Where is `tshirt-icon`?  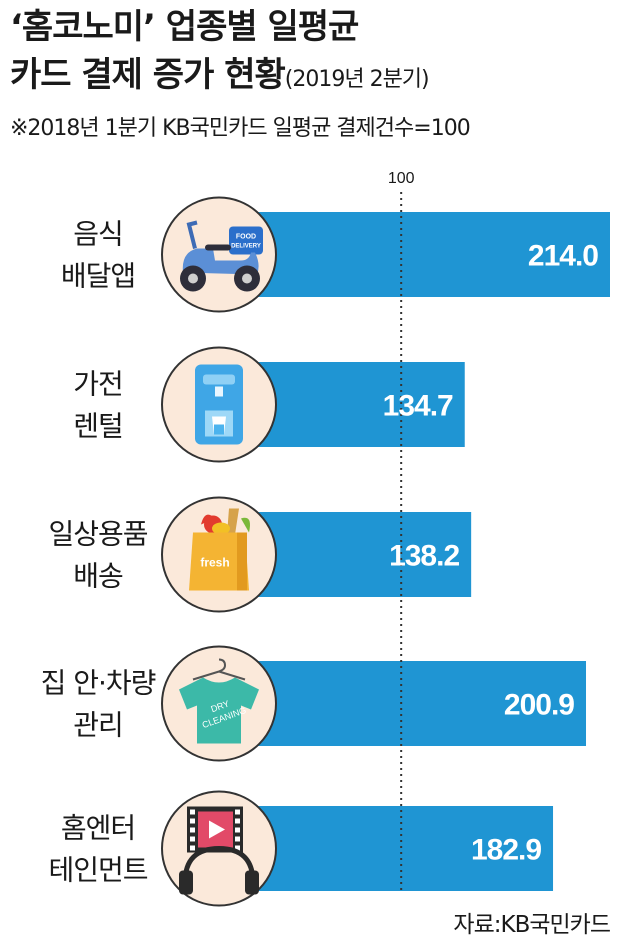 tshirt-icon is located at coordinates (219, 710).